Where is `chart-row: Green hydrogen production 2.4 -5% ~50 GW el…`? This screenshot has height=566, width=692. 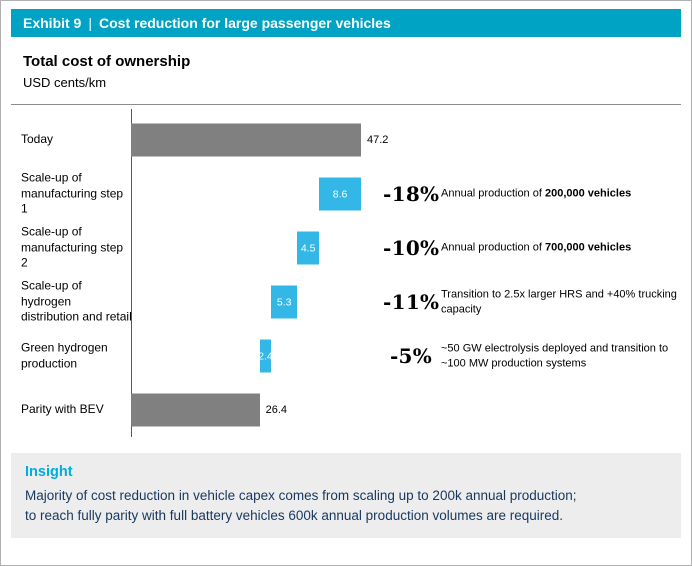 chart-row: Green hydrogen production 2.4 -5% ~50 GW el… is located at coordinates (346, 356).